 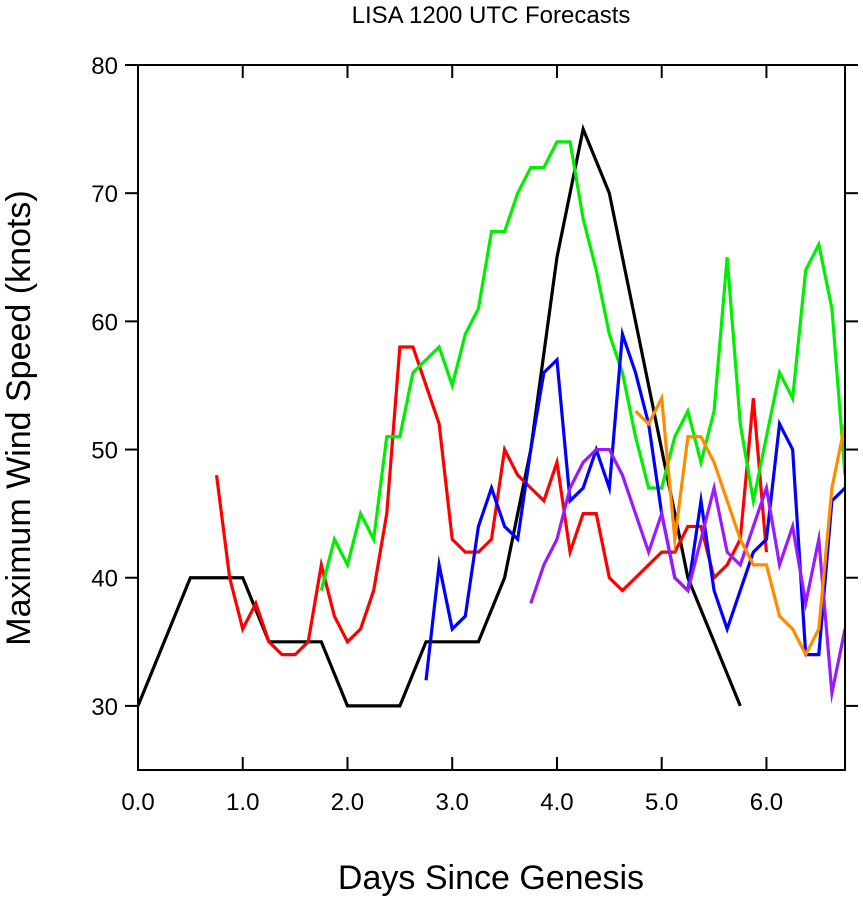 I want to click on y-tick-label: 70, so click(x=104, y=194).